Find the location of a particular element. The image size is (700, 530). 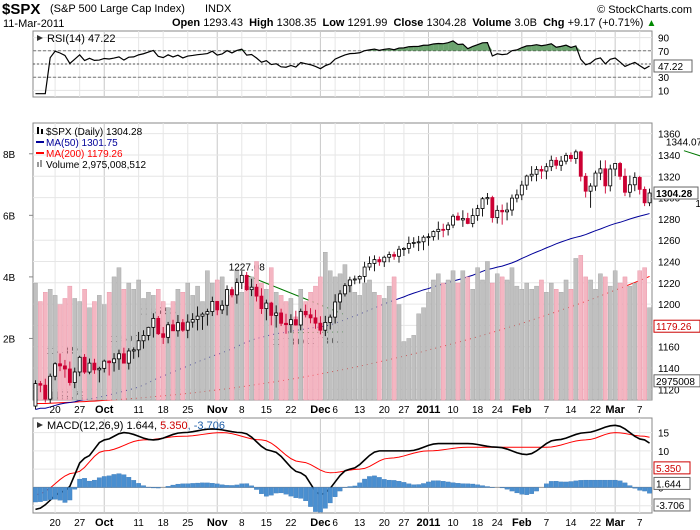

chart-symbol: $SPX is located at coordinates (21, 9).